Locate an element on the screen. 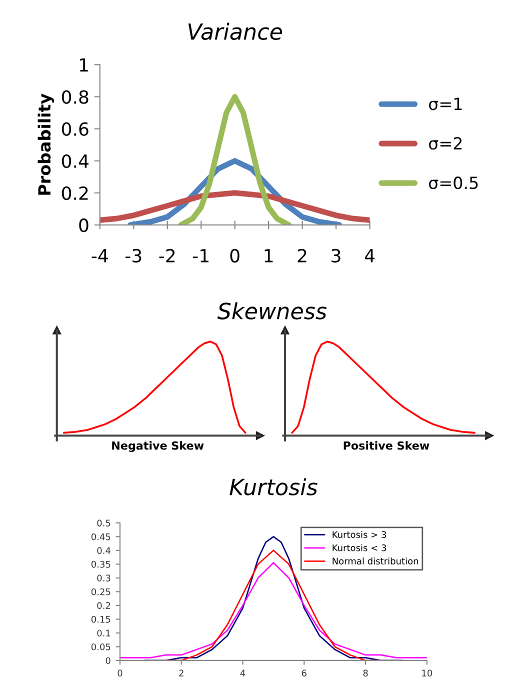 This screenshot has height=688, width=515. chart-title: Kurtosis is located at coordinates (274, 487).